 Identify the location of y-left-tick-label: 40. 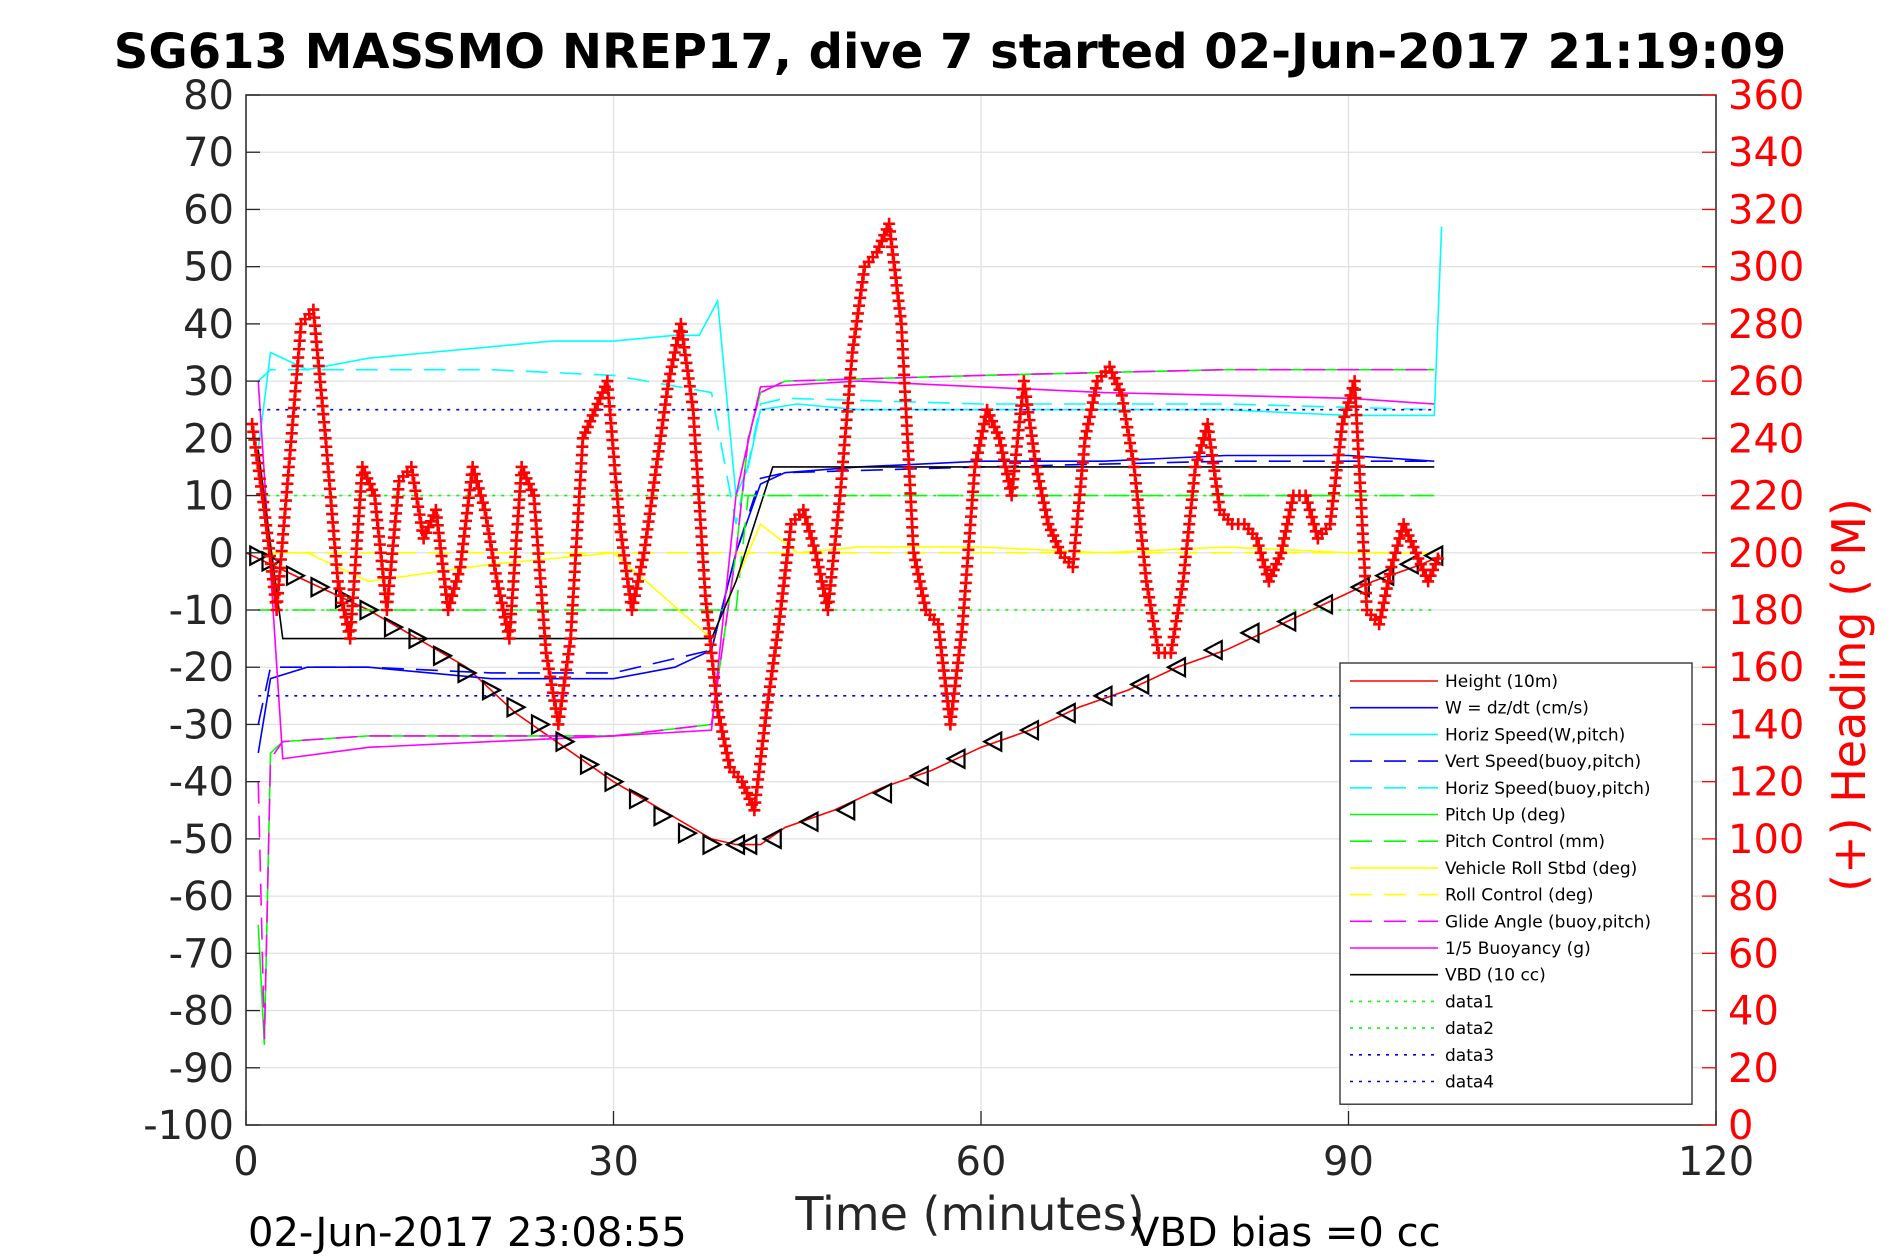
(208, 325).